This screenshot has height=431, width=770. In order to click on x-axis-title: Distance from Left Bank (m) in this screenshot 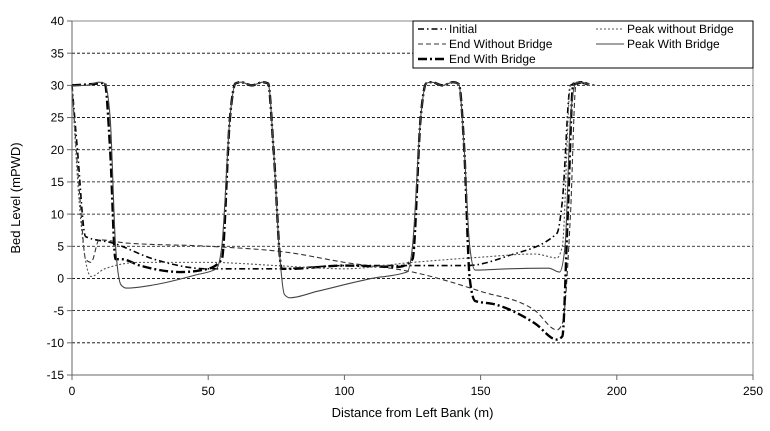, I will do `click(413, 412)`.